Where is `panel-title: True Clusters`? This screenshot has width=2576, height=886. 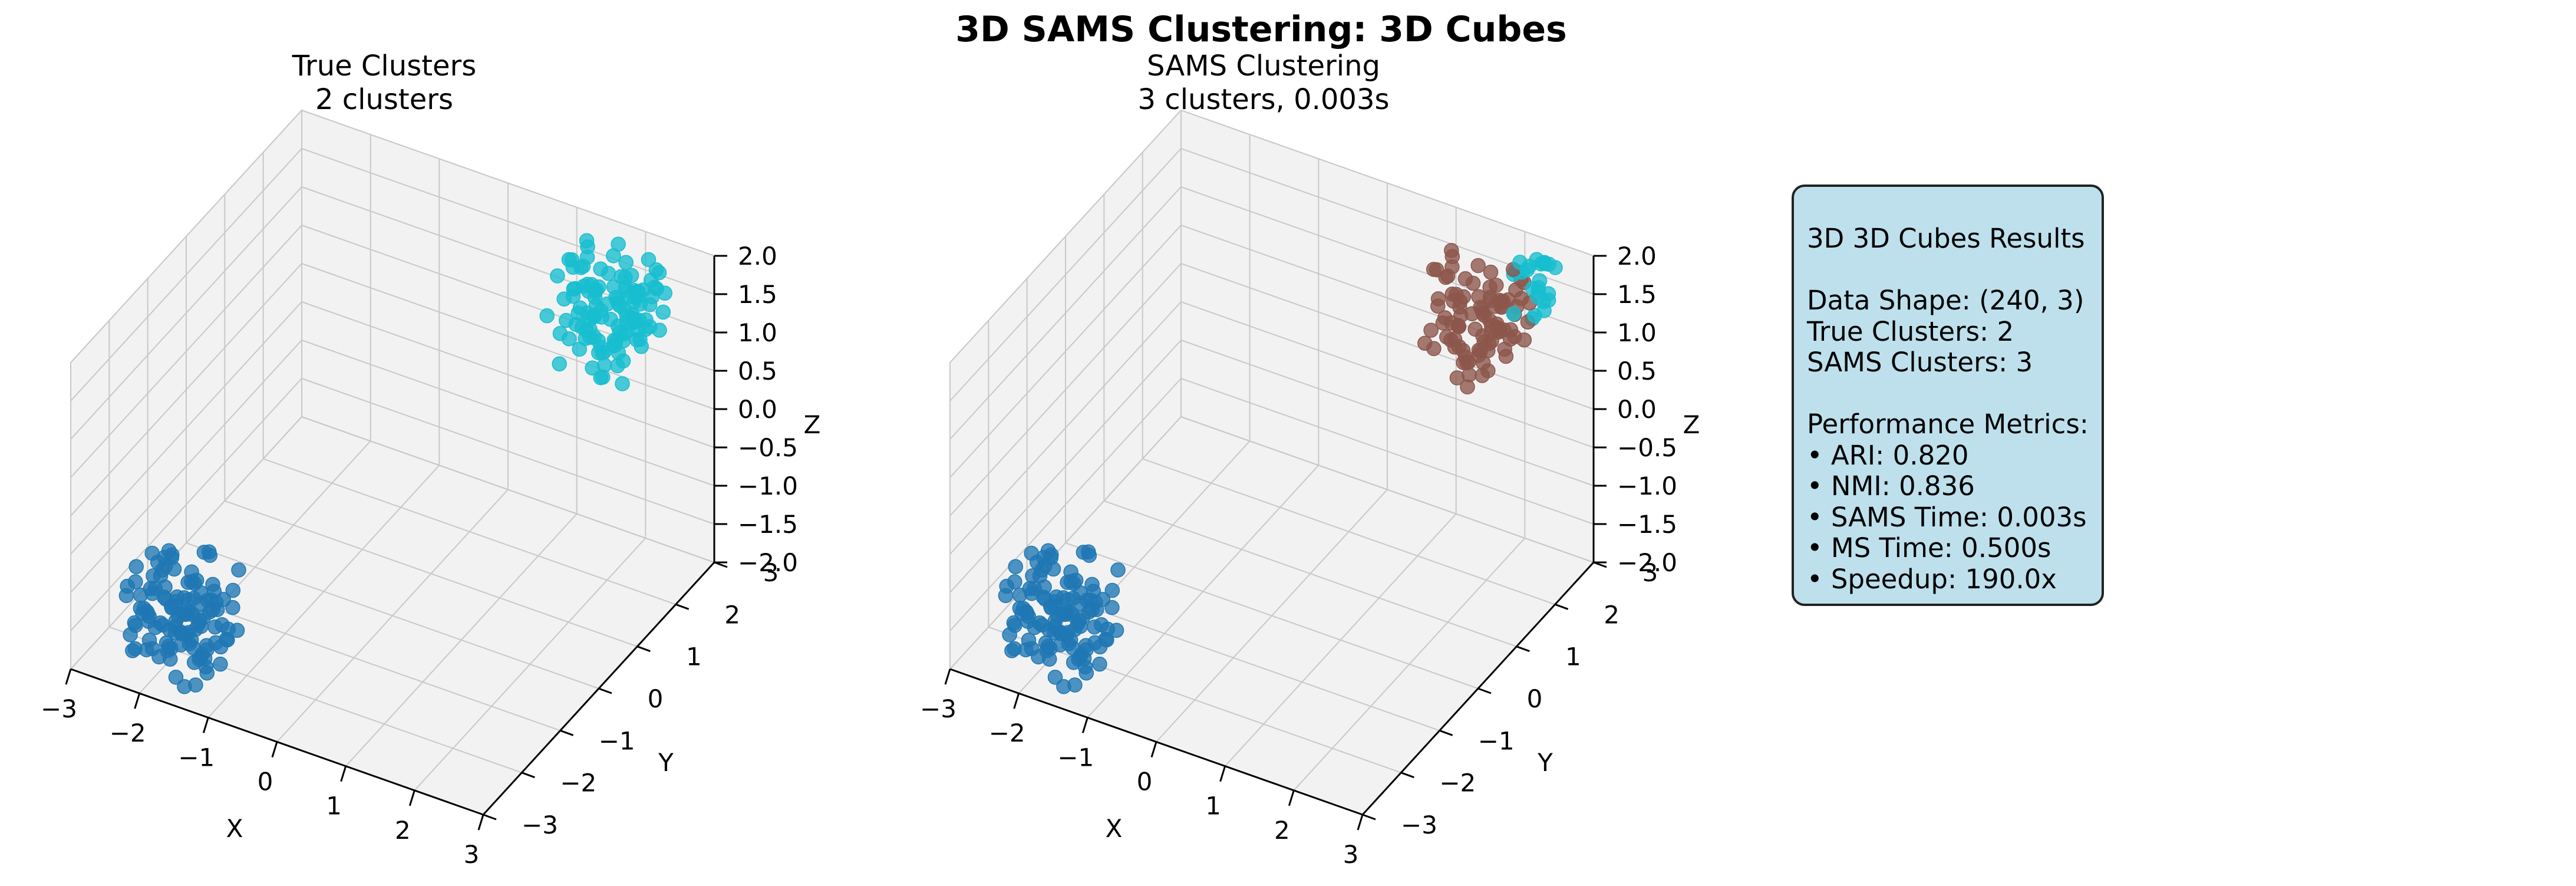
panel-title: True Clusters is located at coordinates (385, 66).